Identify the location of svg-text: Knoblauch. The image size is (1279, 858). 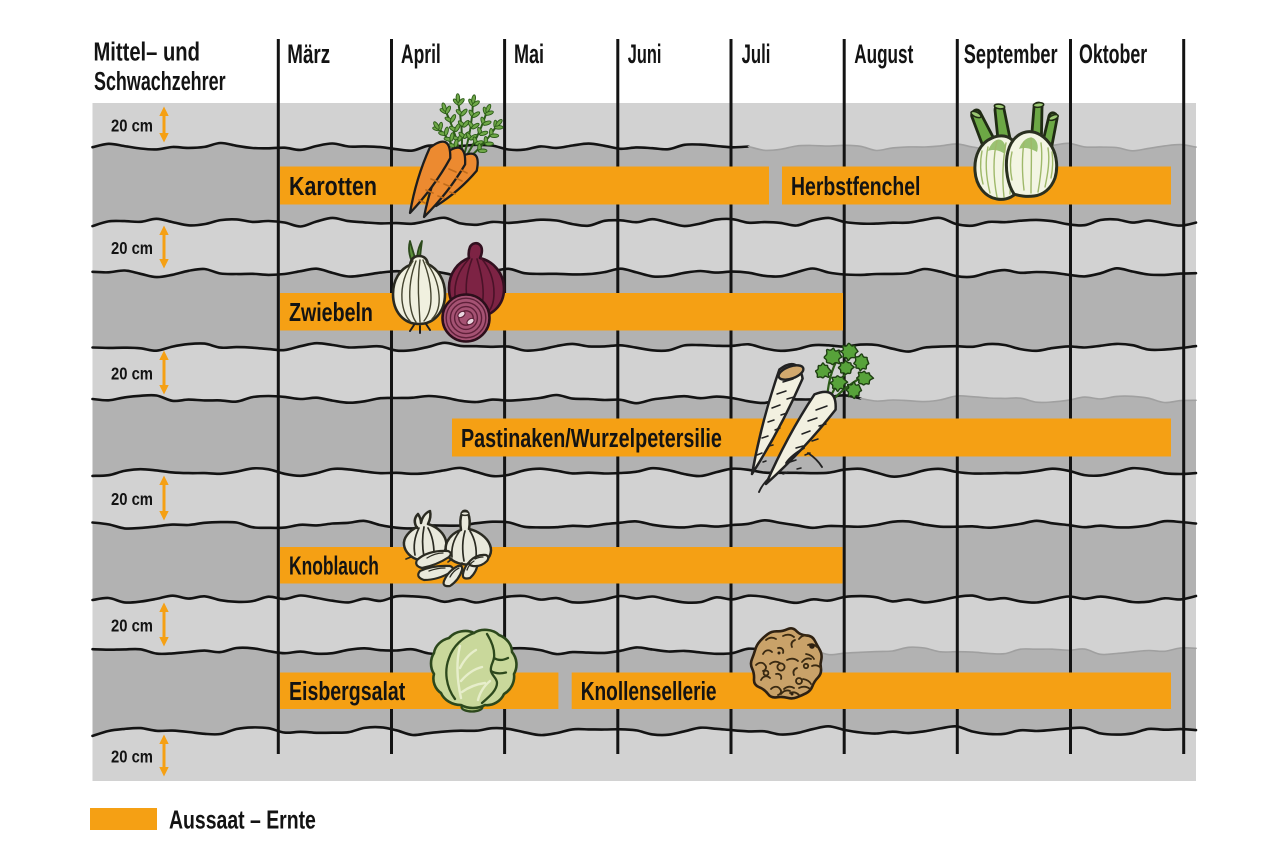
(334, 565).